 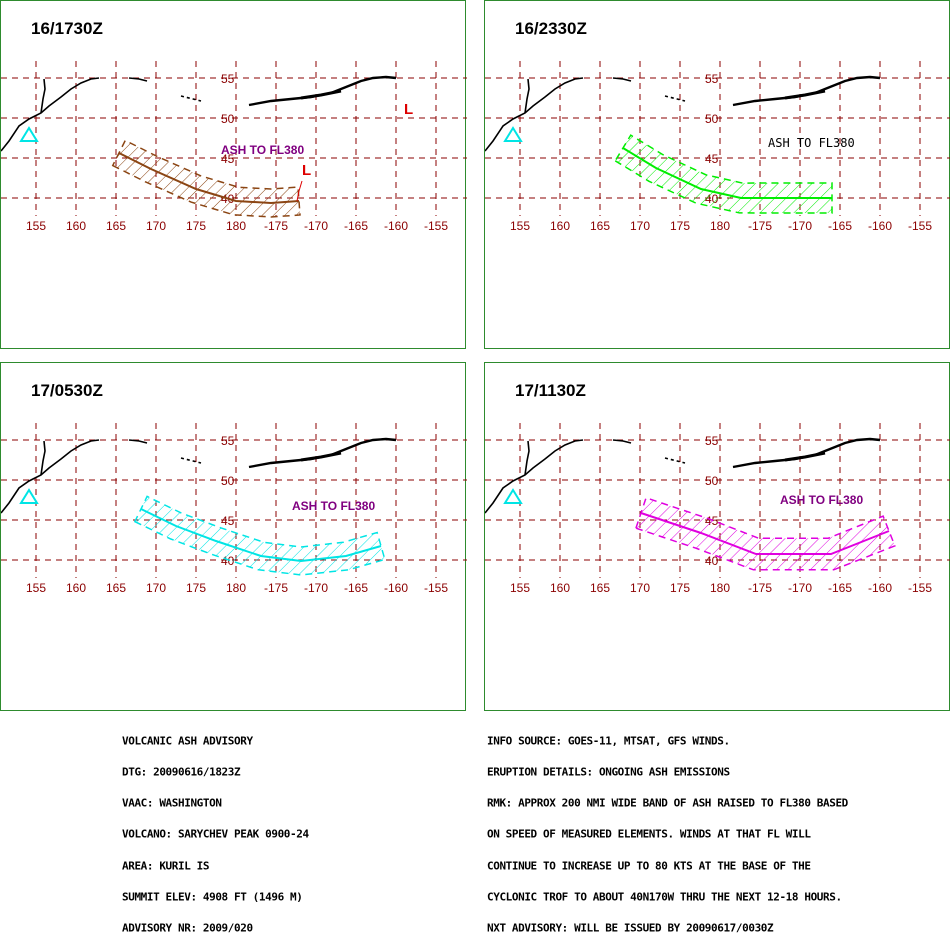 I want to click on advisory-line: VAAC: WASHINGTON, so click(x=172, y=803).